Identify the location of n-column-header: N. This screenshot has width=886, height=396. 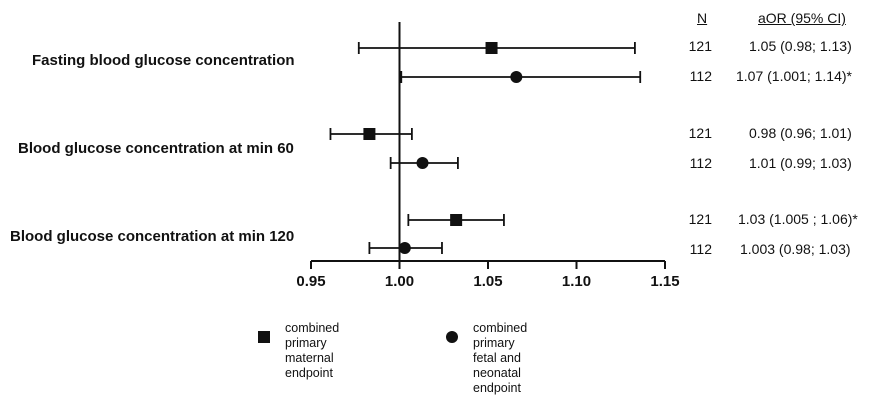
(702, 18).